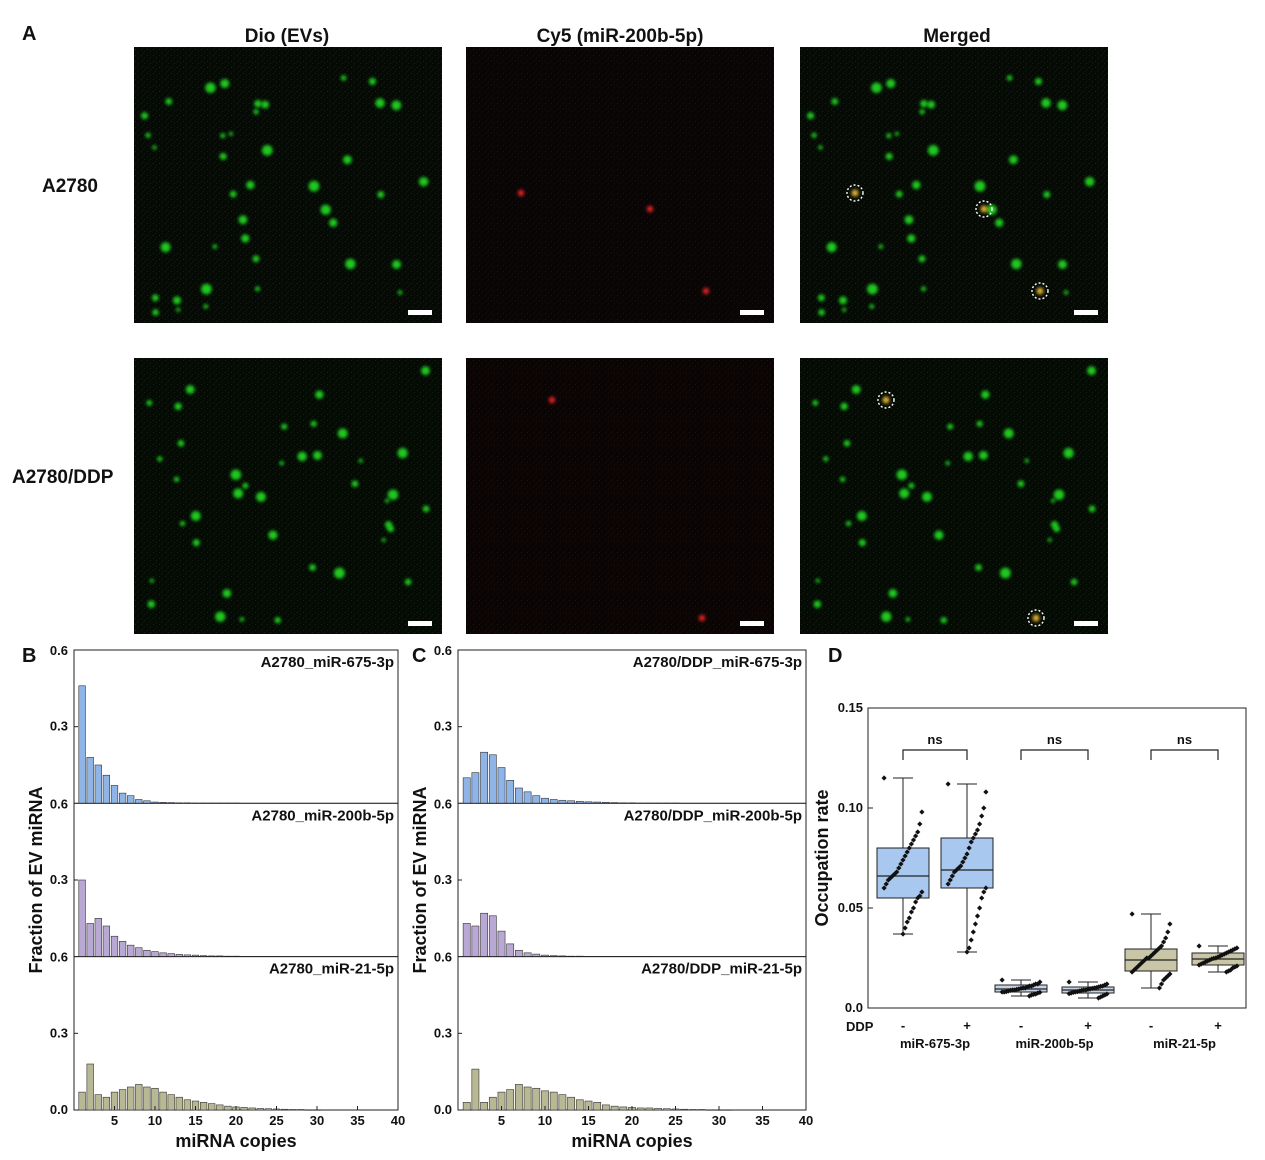  Describe the element at coordinates (1218, 959) in the screenshot. I see `boxplot-plus` at that location.